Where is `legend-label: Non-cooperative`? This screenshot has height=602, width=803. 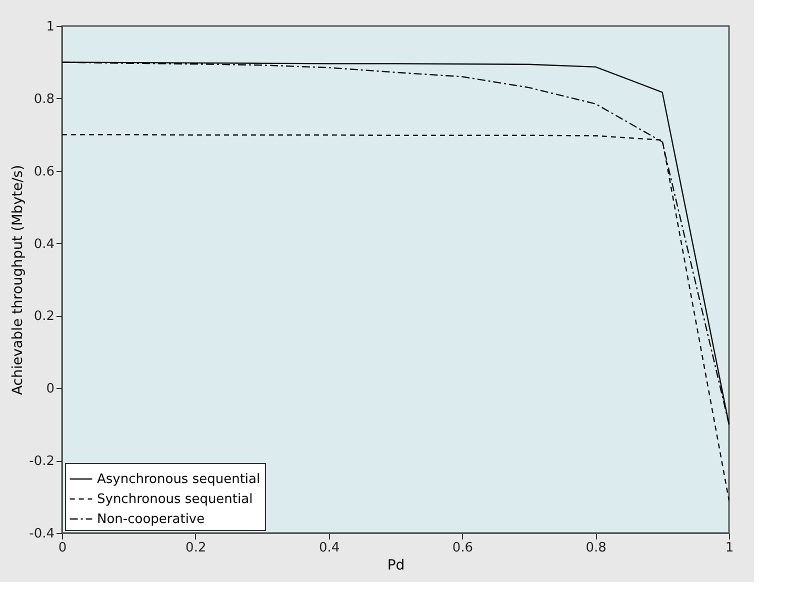
legend-label: Non-cooperative is located at coordinates (151, 519).